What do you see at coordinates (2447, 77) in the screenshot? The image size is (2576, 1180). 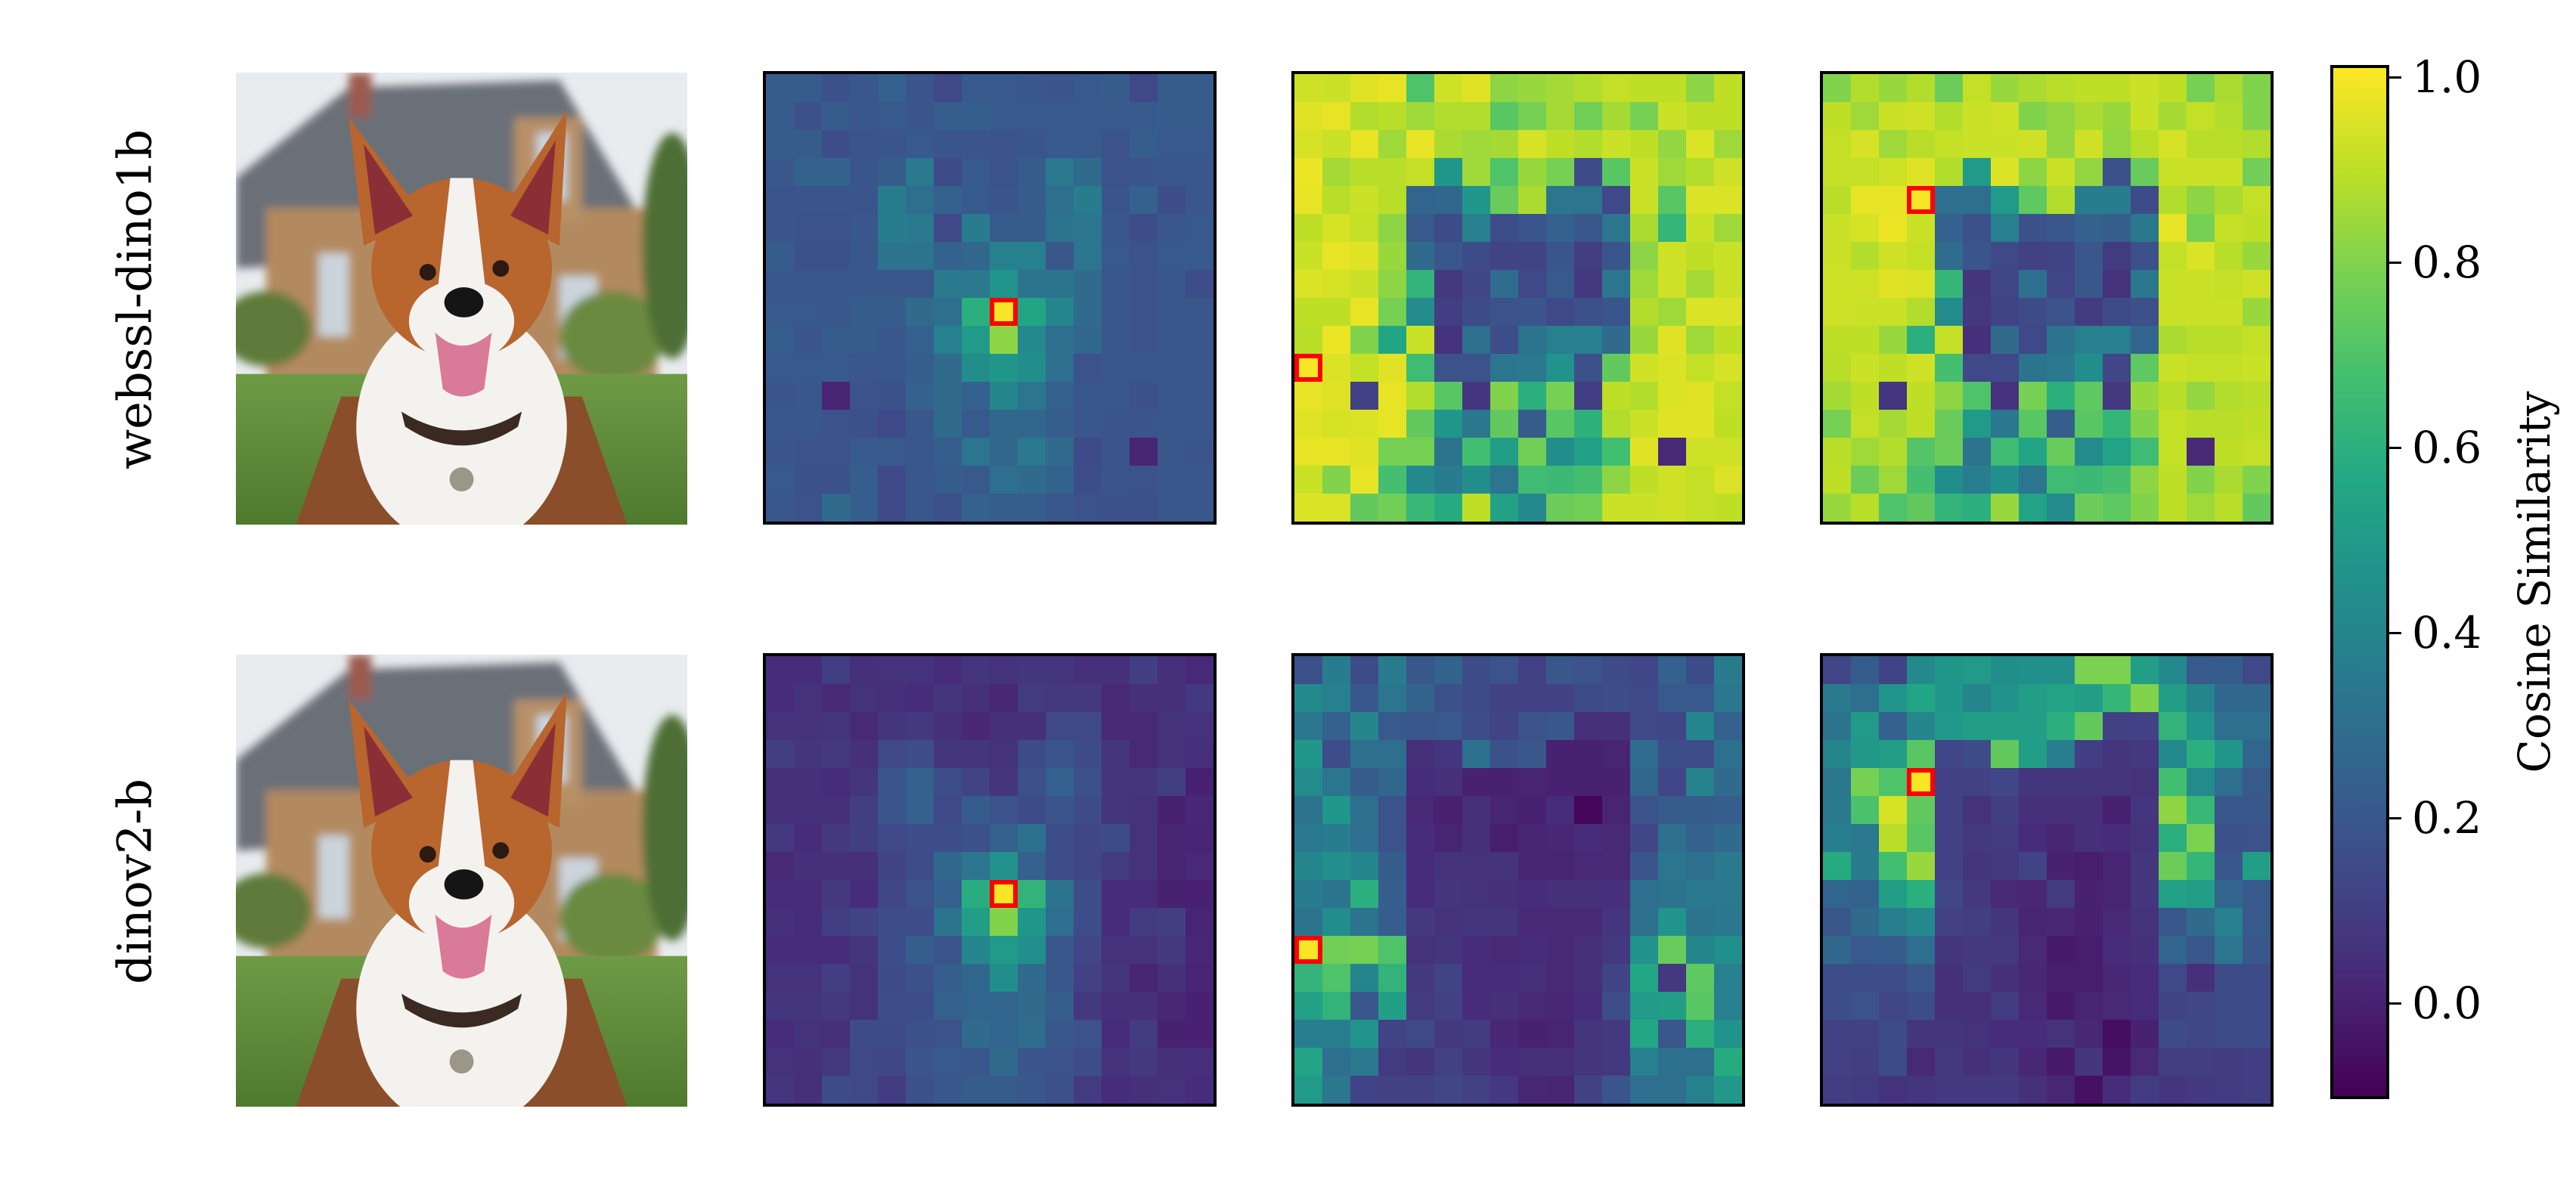 I see `colorbar-tick-label: 1.0` at bounding box center [2447, 77].